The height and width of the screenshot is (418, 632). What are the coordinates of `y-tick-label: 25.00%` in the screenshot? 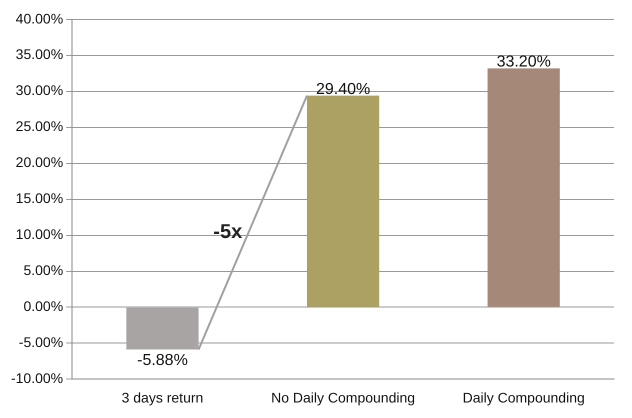 It's located at (40, 126).